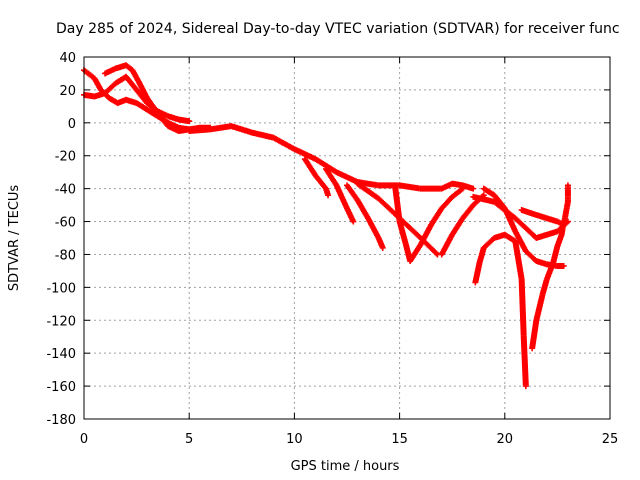 This screenshot has height=480, width=640. I want to click on y-tick-label: -60, so click(65, 223).